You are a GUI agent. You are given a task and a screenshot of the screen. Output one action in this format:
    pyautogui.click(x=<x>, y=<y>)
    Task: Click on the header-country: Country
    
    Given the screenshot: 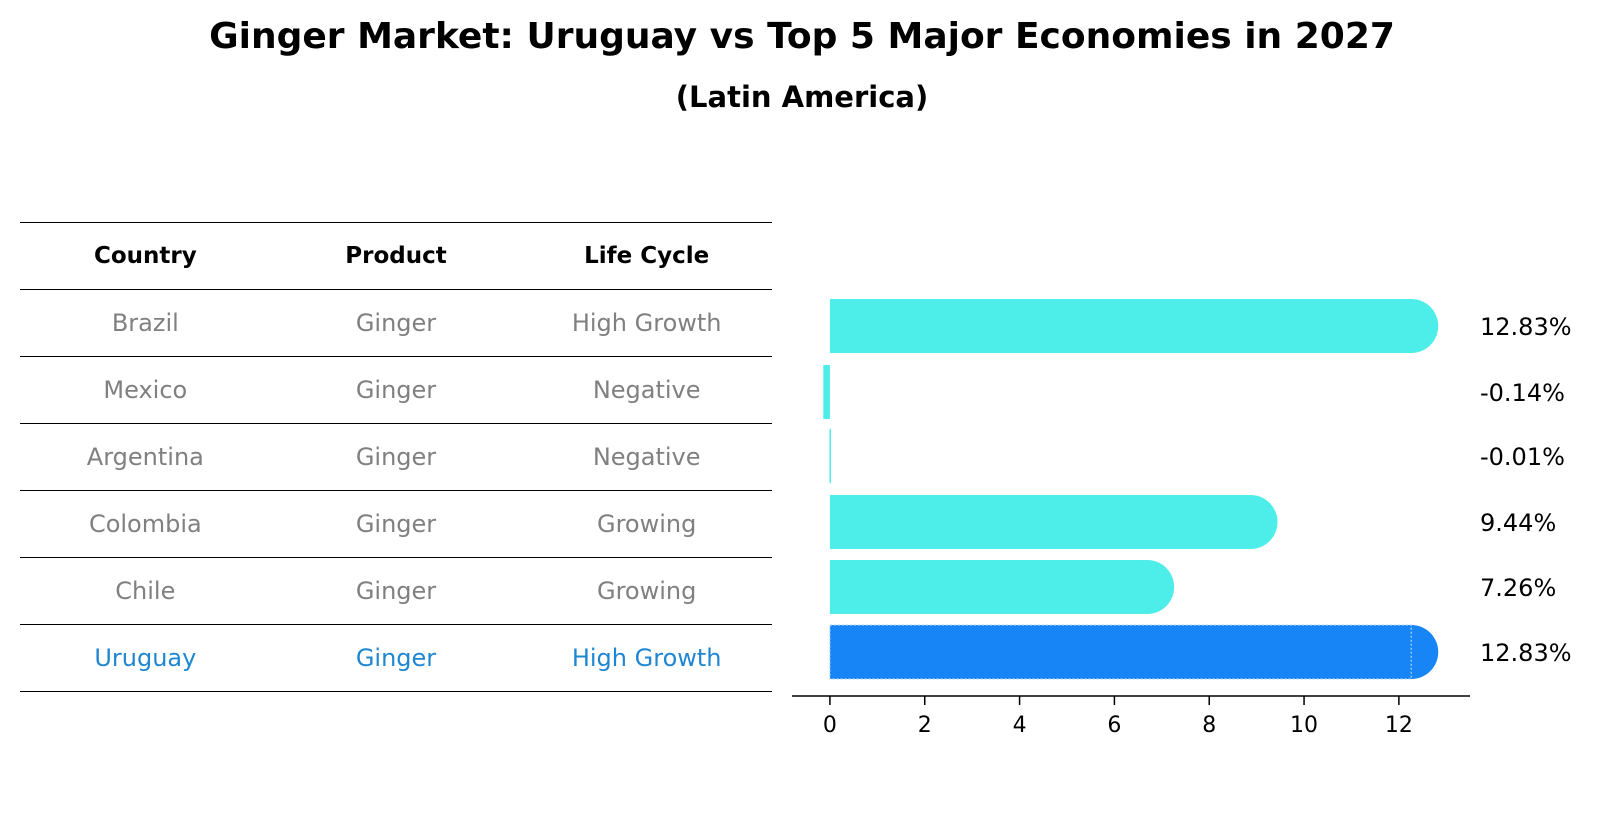 What is the action you would take?
    pyautogui.click(x=145, y=256)
    